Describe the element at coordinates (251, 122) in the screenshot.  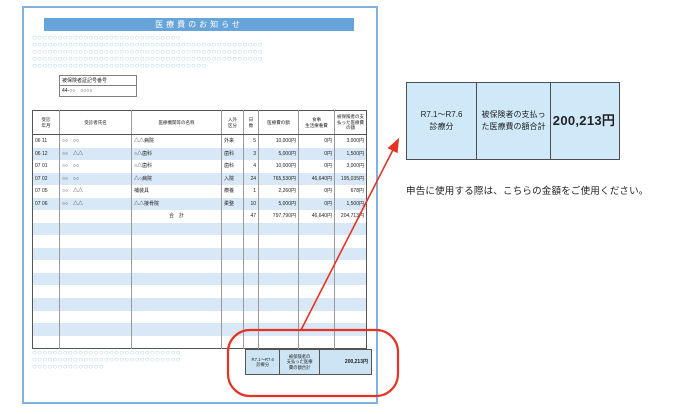
I see `col-header-days: 日 数` at that location.